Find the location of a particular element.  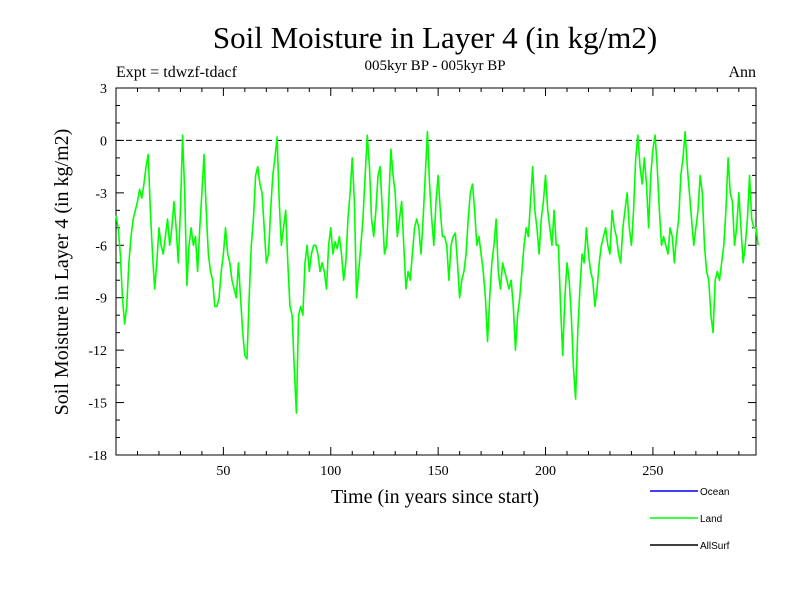

x-tick-label: 150 is located at coordinates (438, 471).